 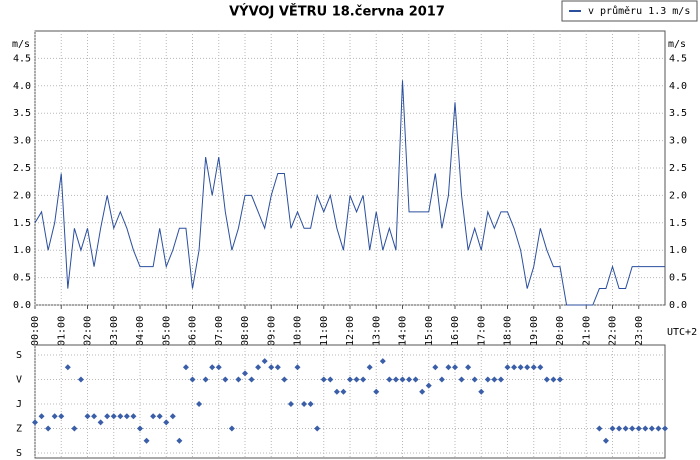 What do you see at coordinates (19, 453) in the screenshot?
I see `y-tick-label: S` at bounding box center [19, 453].